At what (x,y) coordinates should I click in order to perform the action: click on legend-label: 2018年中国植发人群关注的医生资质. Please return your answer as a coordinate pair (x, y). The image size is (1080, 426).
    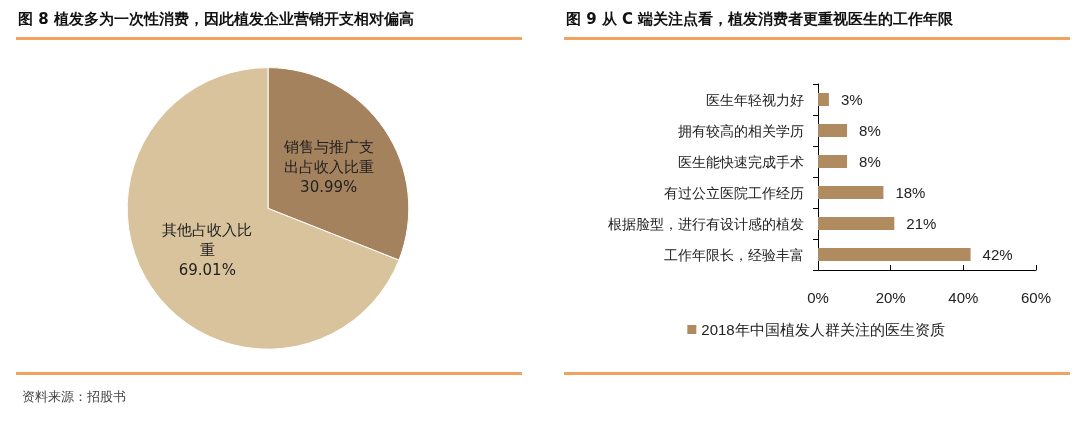
    Looking at the image, I should click on (823, 329).